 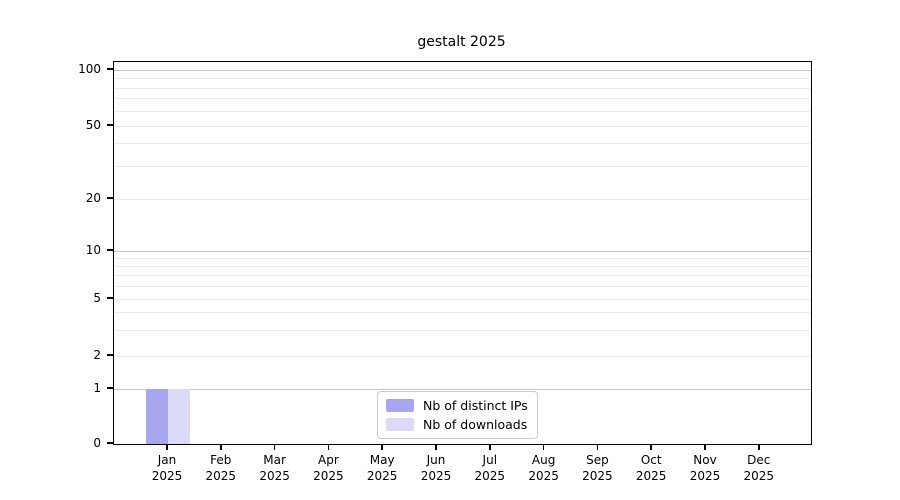 What do you see at coordinates (97, 443) in the screenshot?
I see `y-tick-label: 0` at bounding box center [97, 443].